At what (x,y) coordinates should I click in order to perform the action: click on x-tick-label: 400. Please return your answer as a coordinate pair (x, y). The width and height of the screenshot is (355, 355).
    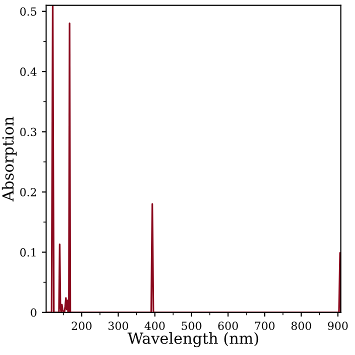
    Looking at the image, I should click on (154, 326).